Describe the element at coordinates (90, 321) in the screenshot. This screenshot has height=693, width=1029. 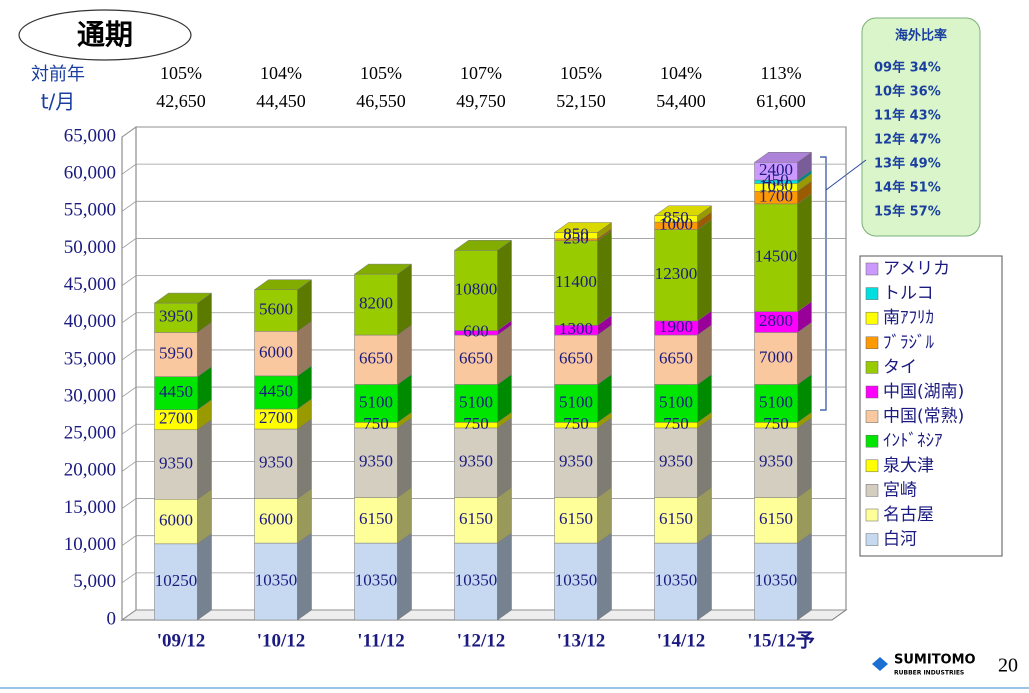
I see `y-tick-label: 40,000` at that location.